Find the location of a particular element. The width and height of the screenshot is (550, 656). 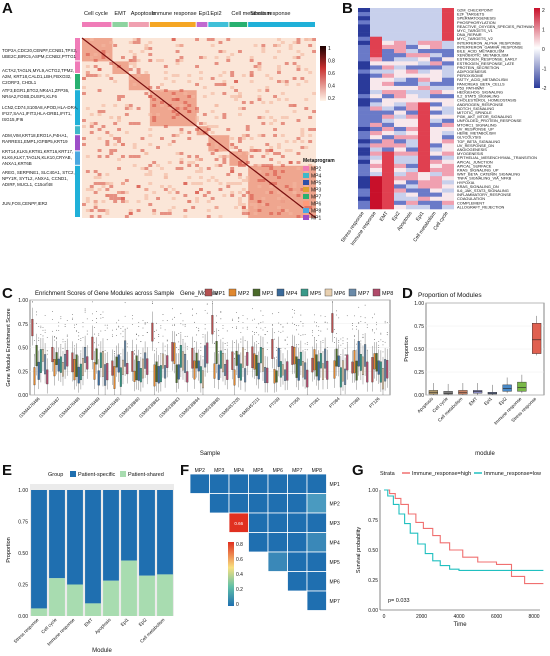

legend-item: Patient-shared is located at coordinates (146, 475).